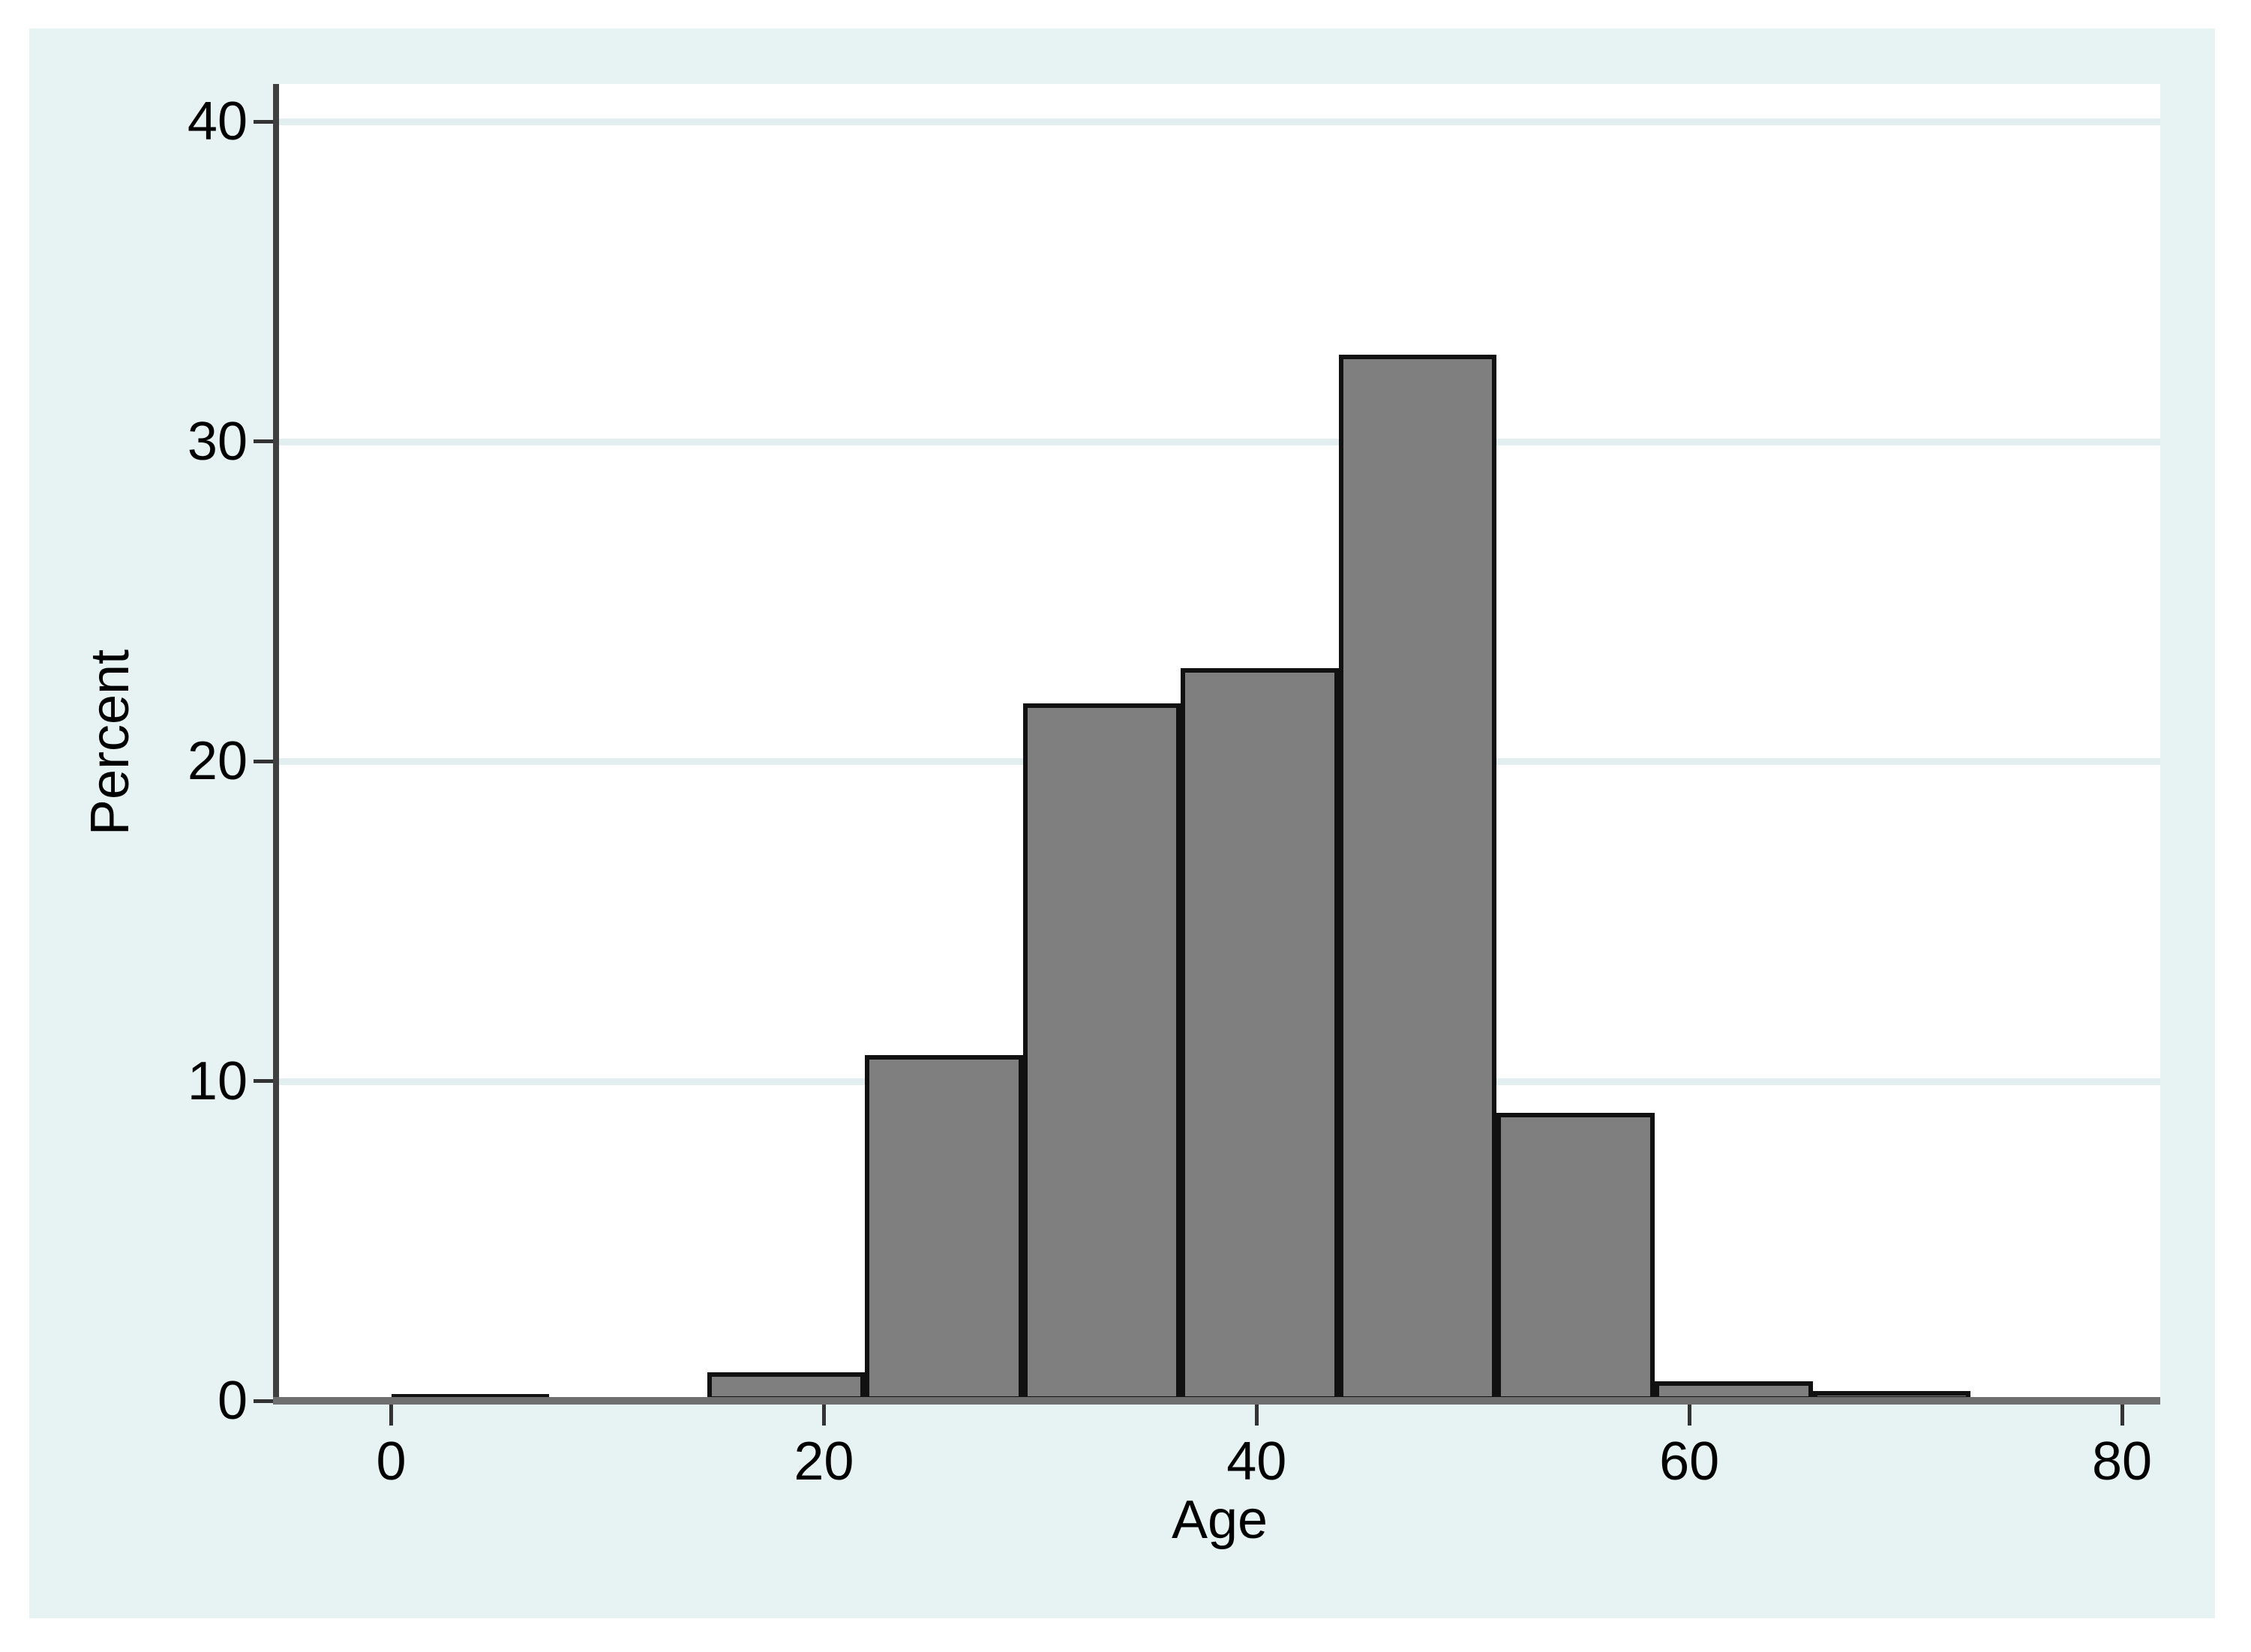  I want to click on y-axis-title: Percent, so click(110, 742).